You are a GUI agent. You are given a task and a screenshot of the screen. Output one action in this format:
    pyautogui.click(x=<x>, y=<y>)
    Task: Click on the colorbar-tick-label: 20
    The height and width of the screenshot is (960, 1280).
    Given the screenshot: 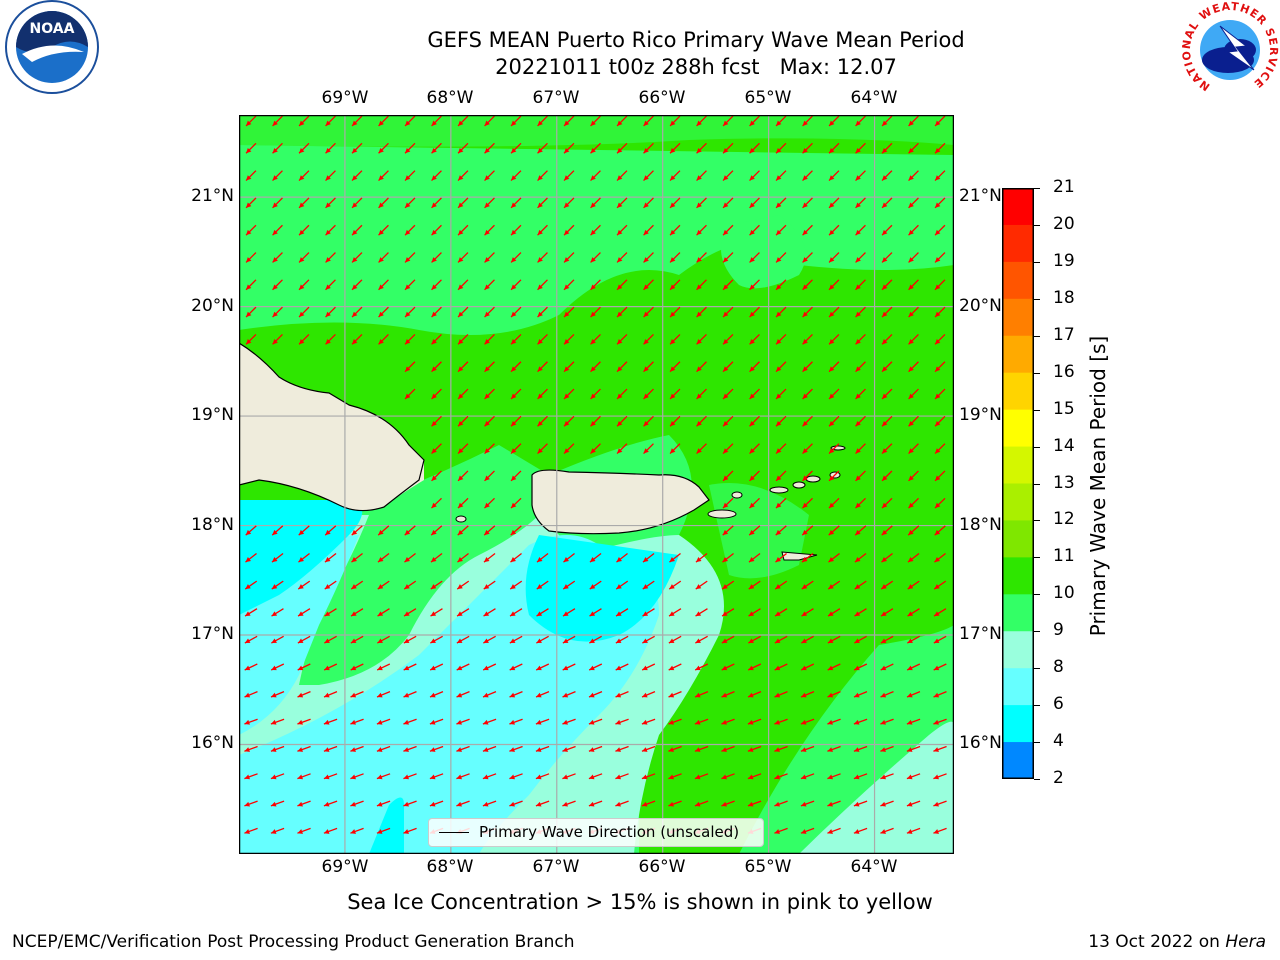 What is the action you would take?
    pyautogui.click(x=1064, y=223)
    